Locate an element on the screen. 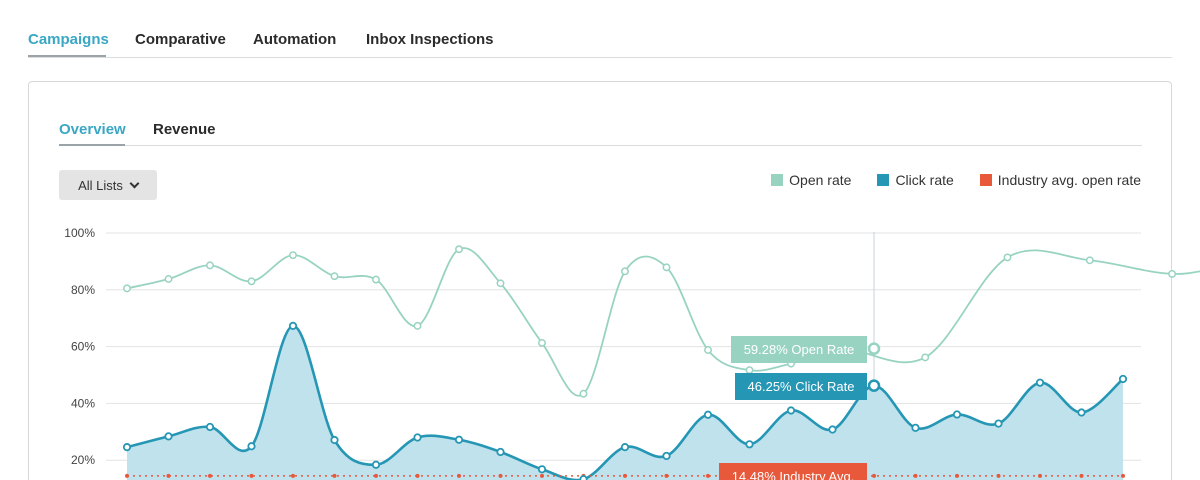 The width and height of the screenshot is (1200, 480). list-filter-dropdown: All Lists is located at coordinates (108, 185).